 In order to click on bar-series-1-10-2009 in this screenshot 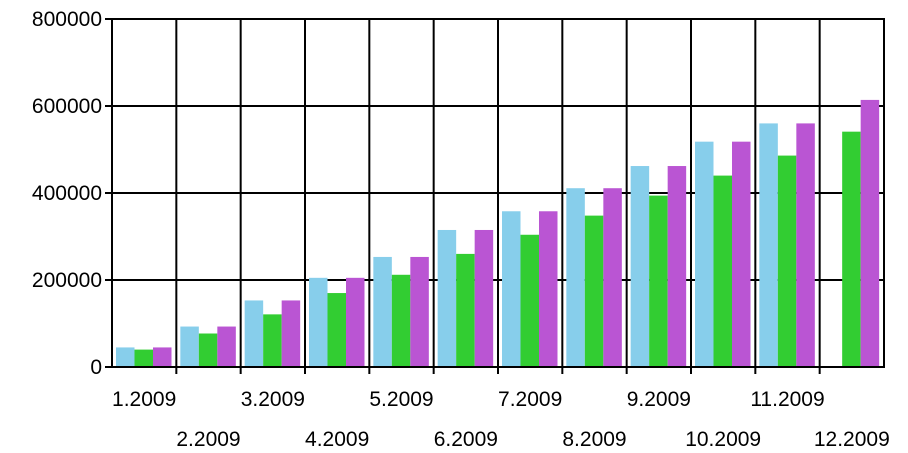, I will do `click(704, 254)`.